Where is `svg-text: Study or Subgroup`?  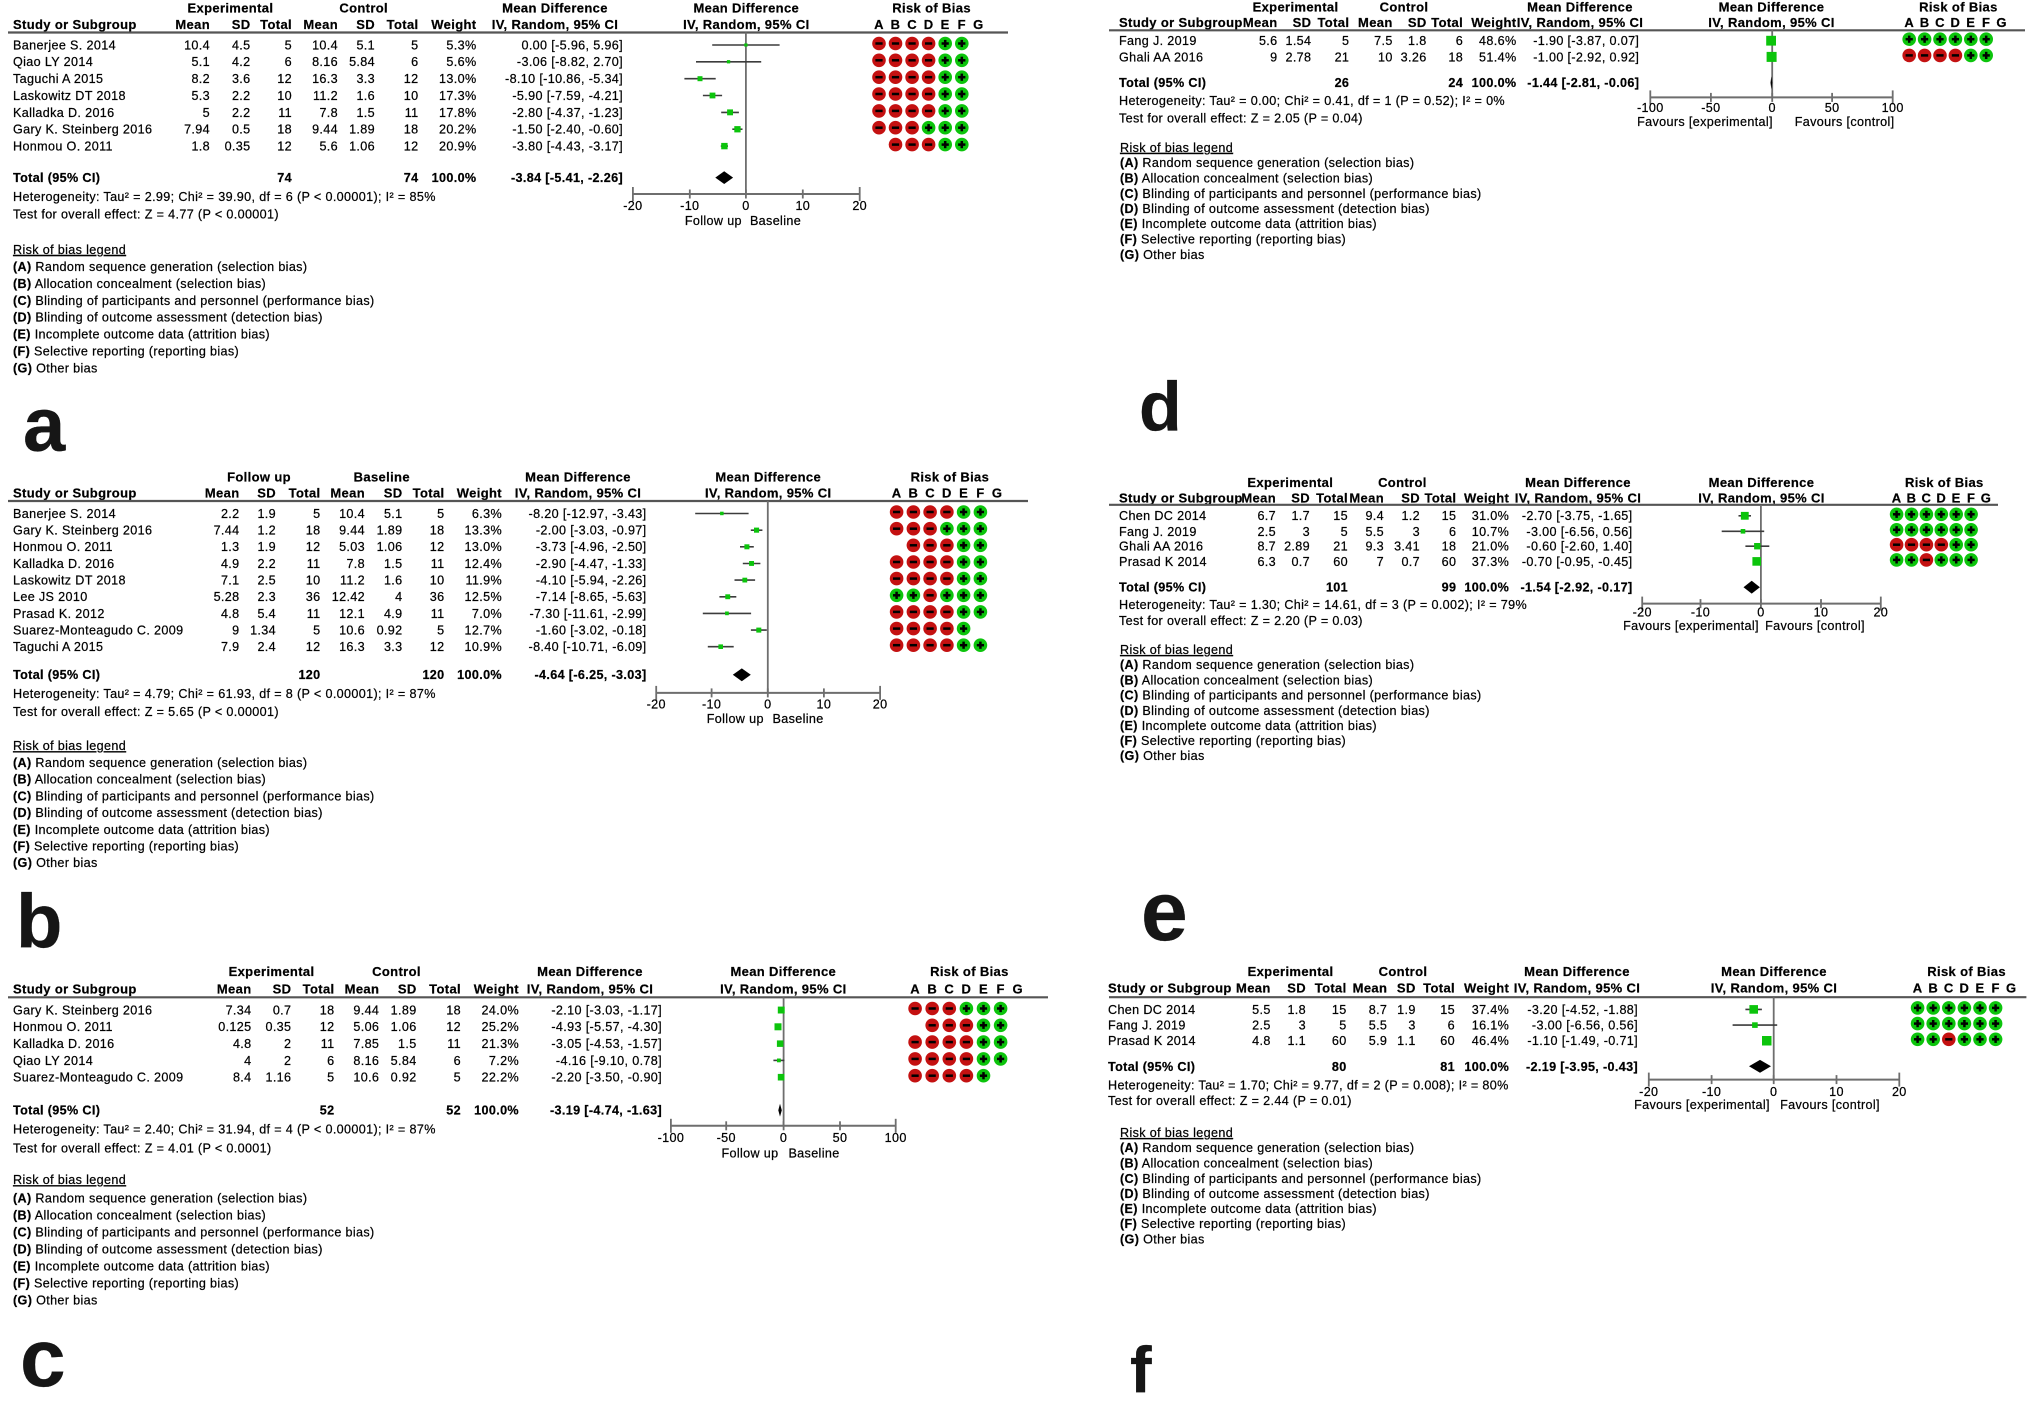
svg-text: Study or Subgroup is located at coordinates (1170, 987).